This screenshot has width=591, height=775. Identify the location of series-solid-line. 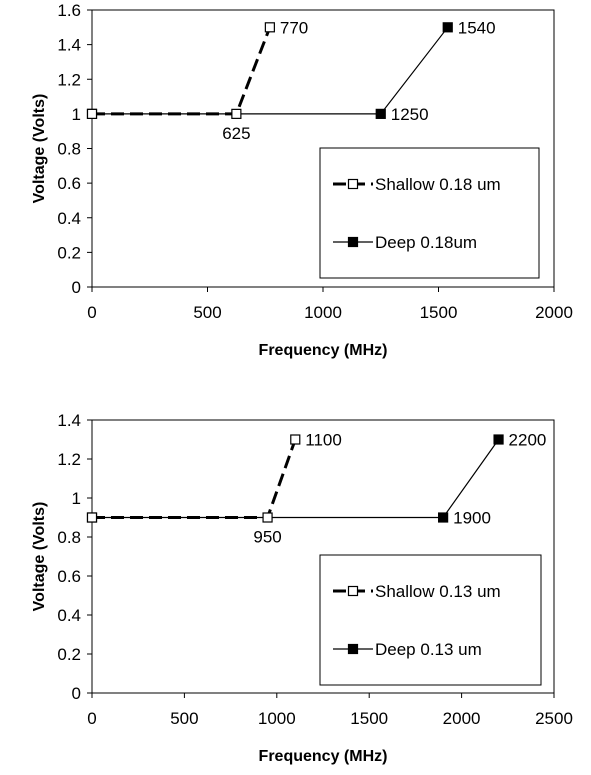
(295, 478).